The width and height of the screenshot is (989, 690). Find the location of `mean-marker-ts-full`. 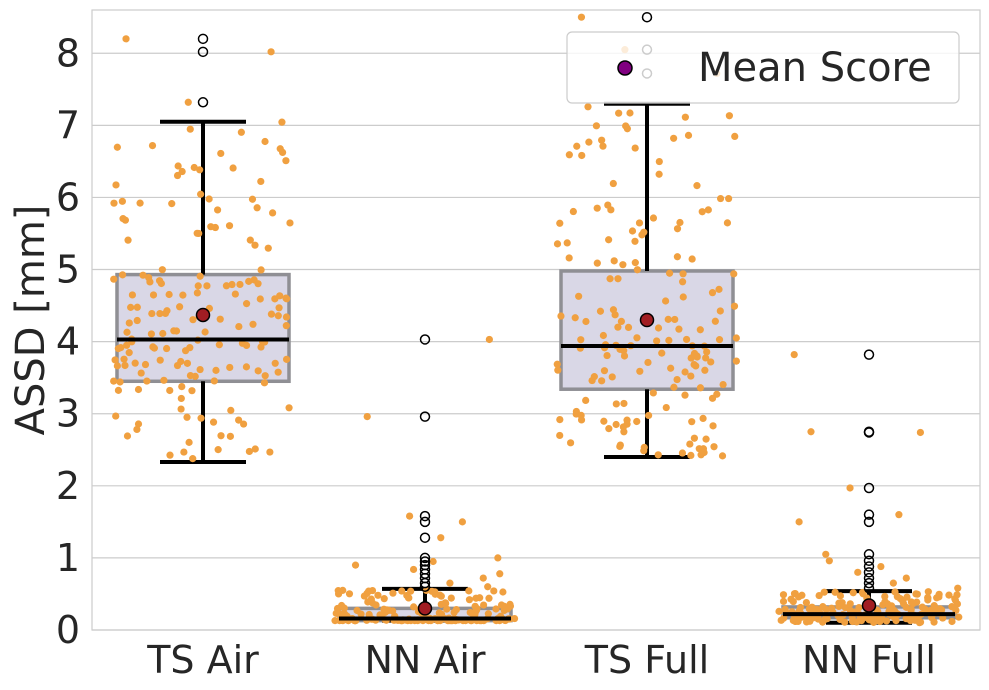

mean-marker-ts-full is located at coordinates (647, 320).